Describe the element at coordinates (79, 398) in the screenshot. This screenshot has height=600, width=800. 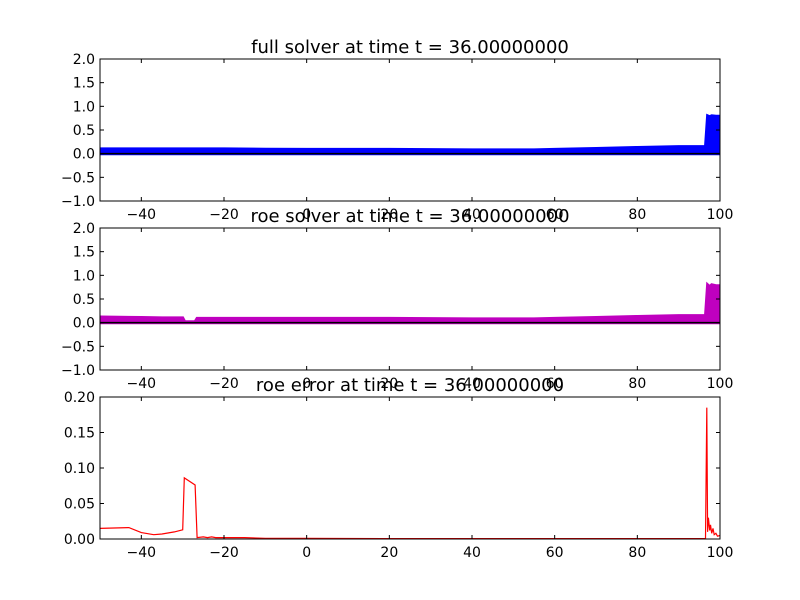
I see `roe-error-ytick-label: 0.20` at that location.